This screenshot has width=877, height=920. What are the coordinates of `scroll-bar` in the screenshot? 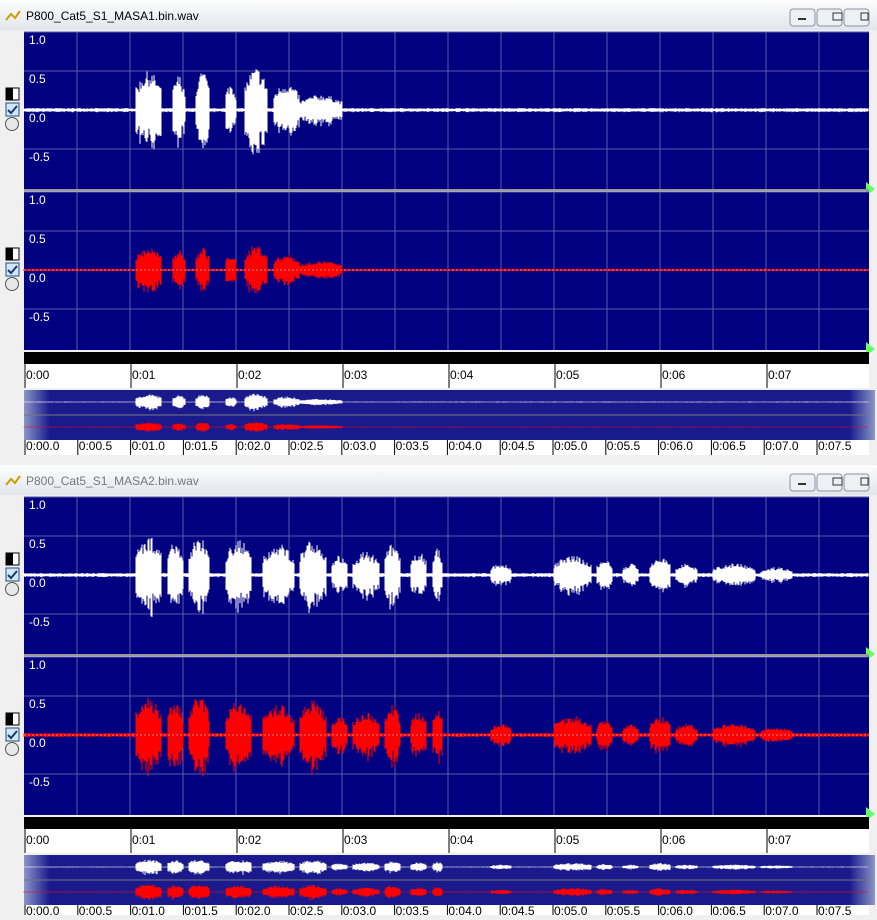 It's located at (446, 358).